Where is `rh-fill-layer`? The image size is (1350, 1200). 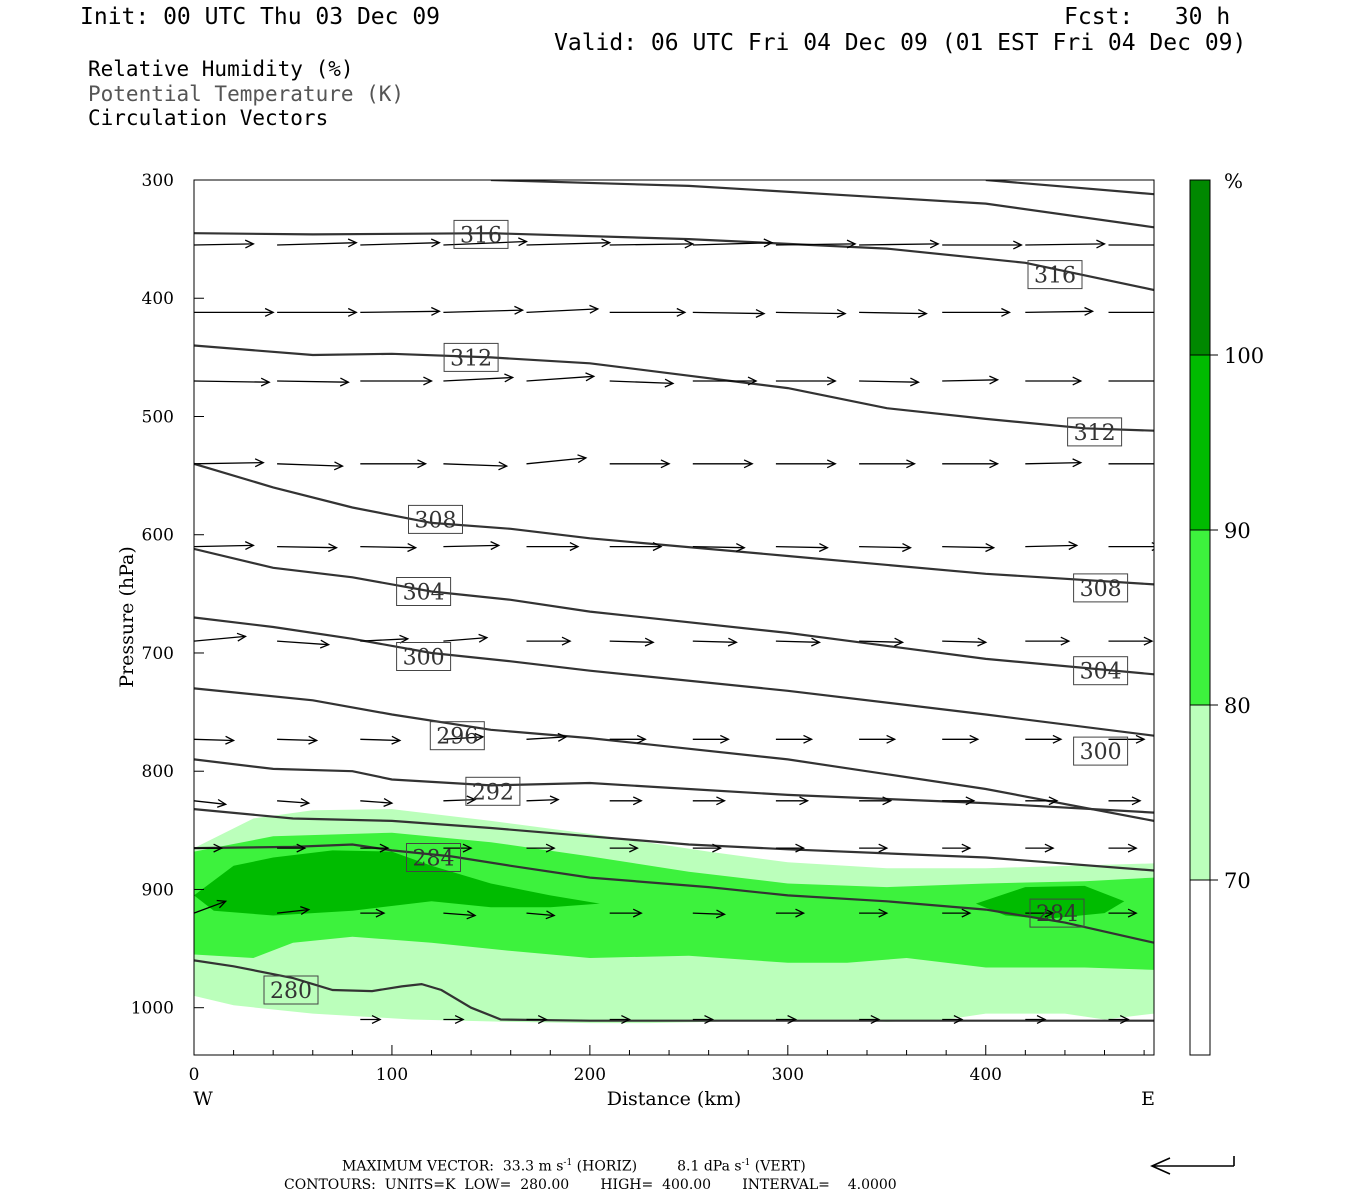 rh-fill-layer is located at coordinates (674, 916).